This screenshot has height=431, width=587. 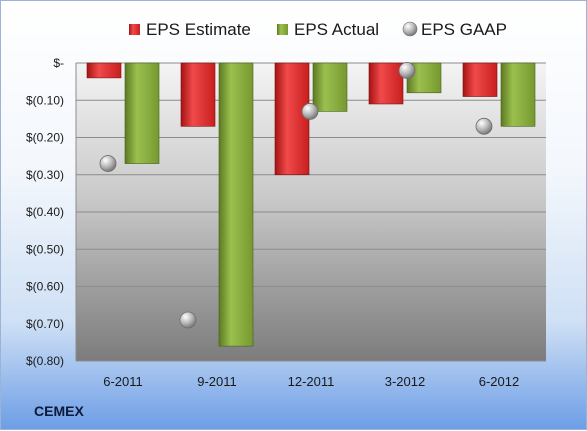 What do you see at coordinates (217, 381) in the screenshot?
I see `x-tick-label: 9-2011` at bounding box center [217, 381].